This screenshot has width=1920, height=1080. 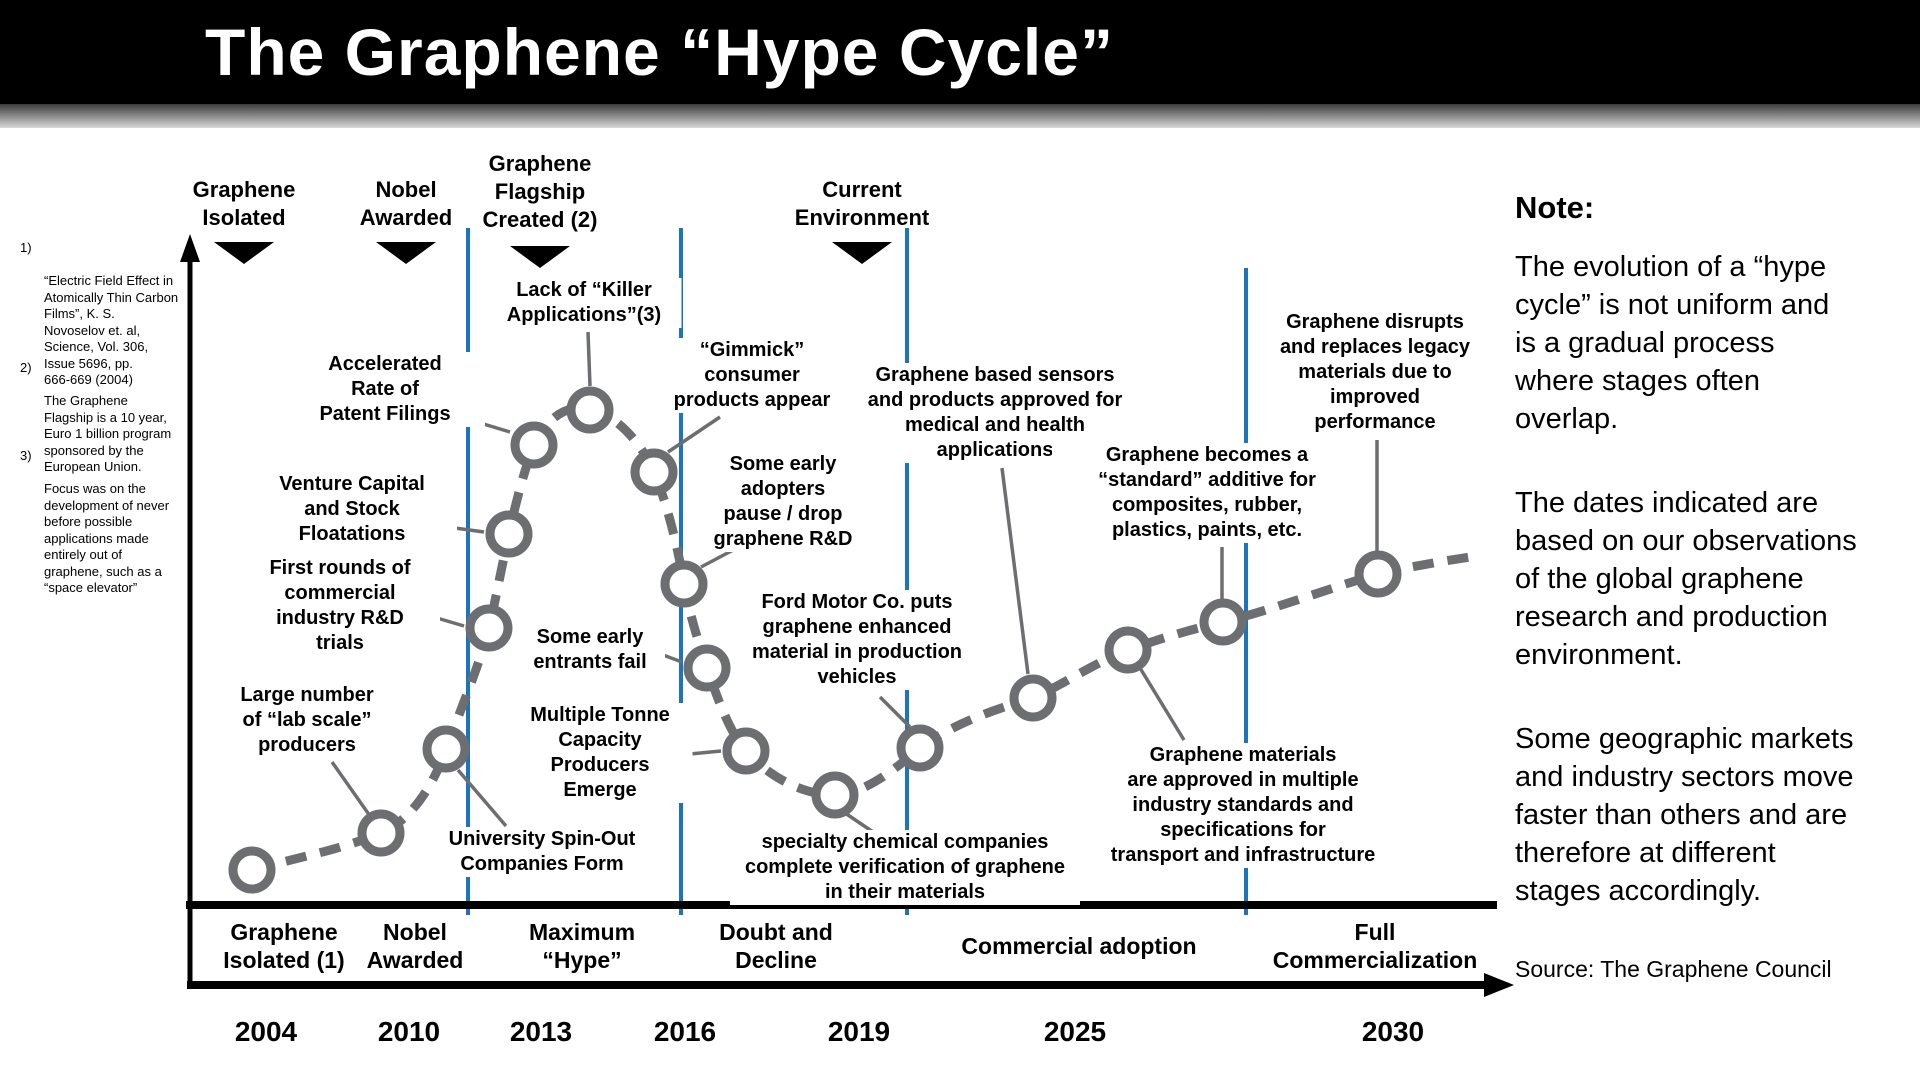 I want to click on leader-line-early-entrants, so click(x=672, y=658).